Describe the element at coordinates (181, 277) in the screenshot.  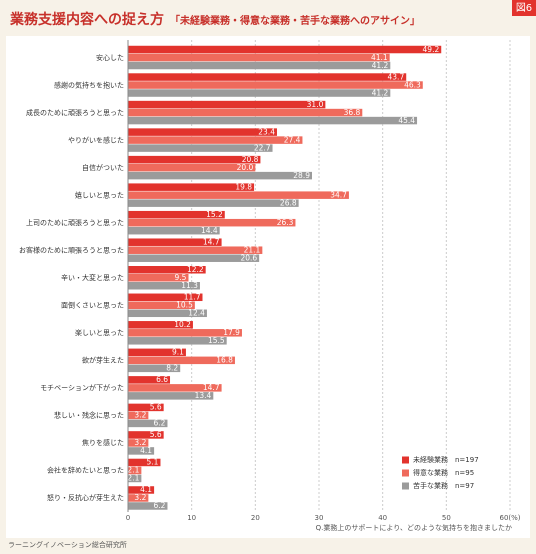
I see `value-label: 9.5` at that location.